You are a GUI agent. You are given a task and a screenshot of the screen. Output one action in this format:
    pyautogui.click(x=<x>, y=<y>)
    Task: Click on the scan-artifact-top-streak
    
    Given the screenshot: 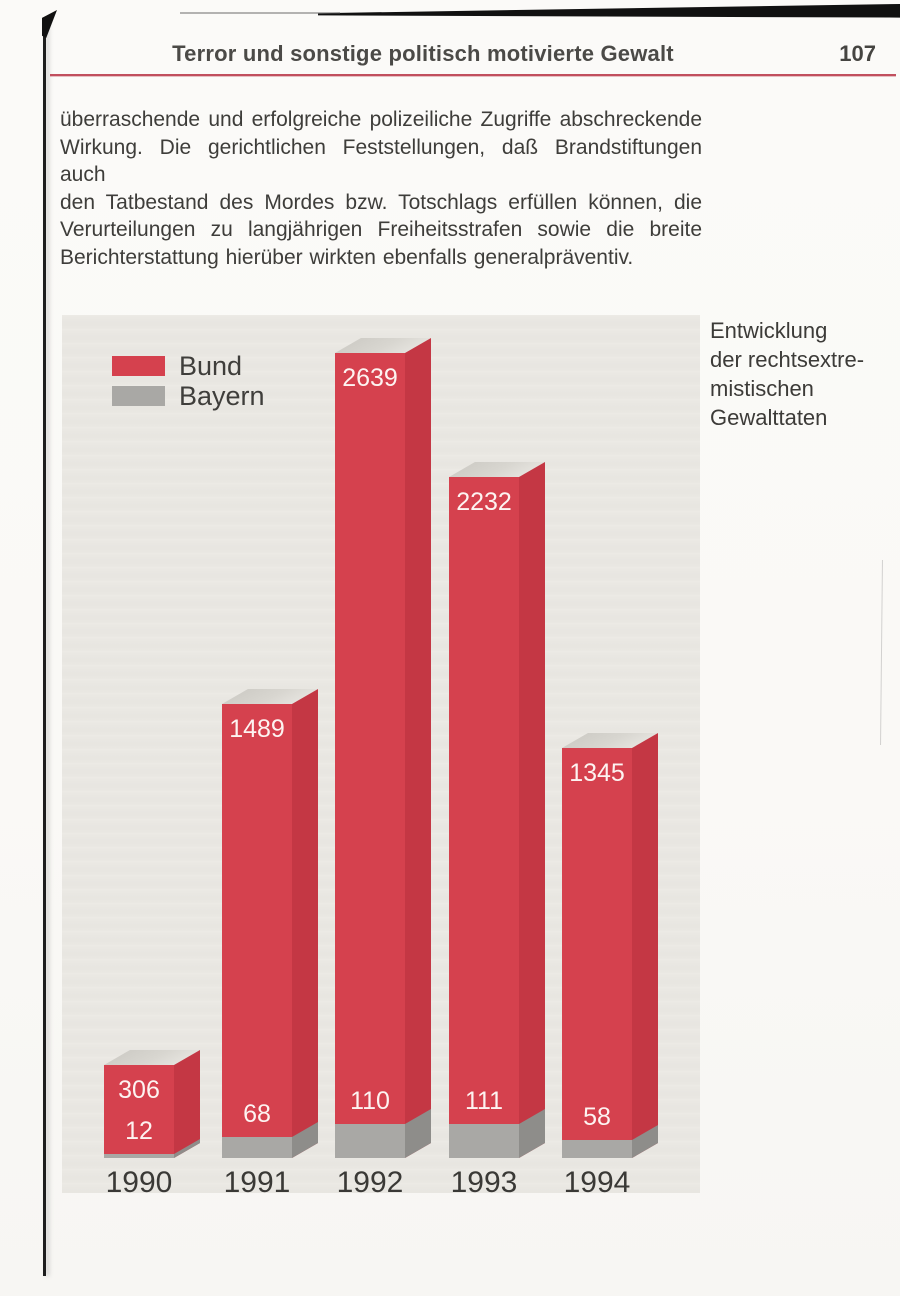 What is the action you would take?
    pyautogui.click(x=260, y=13)
    